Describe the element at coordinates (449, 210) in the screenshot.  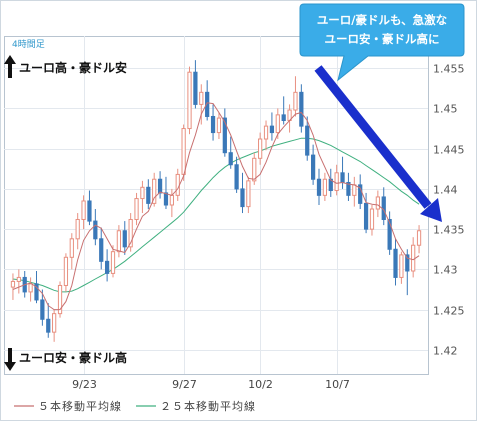
I see `y-axis-ticks: 1.42 1.425 1.43 1.435 1.44 1.445 1.45 1.455` at that location.